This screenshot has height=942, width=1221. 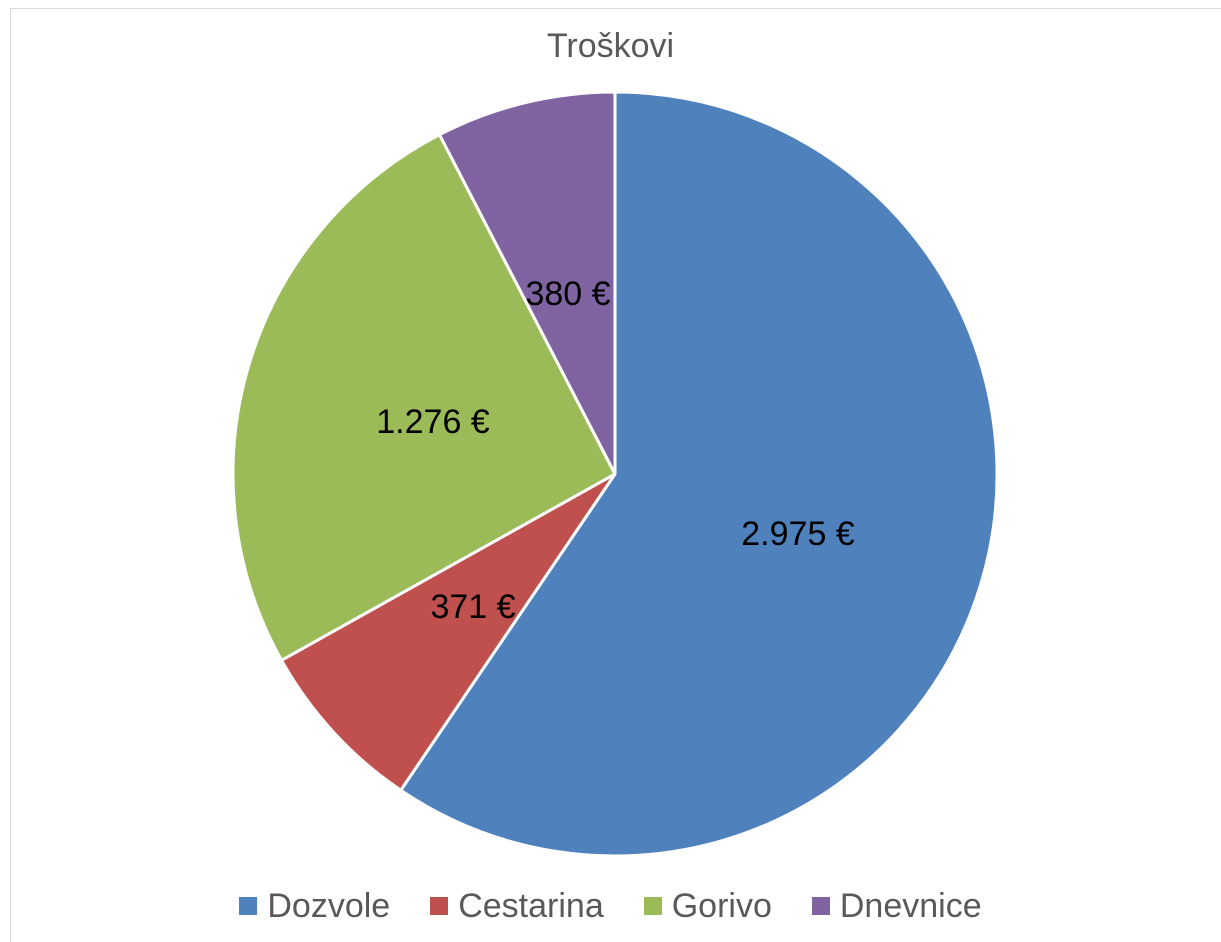 What do you see at coordinates (721, 906) in the screenshot?
I see `legend-label-gorivo: Gorivo` at bounding box center [721, 906].